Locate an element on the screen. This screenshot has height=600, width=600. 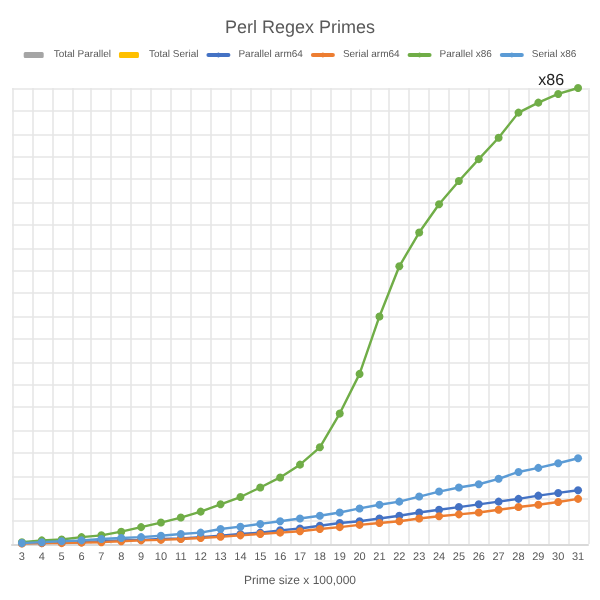
chart-title: Perl Regex Primes is located at coordinates (300, 27).